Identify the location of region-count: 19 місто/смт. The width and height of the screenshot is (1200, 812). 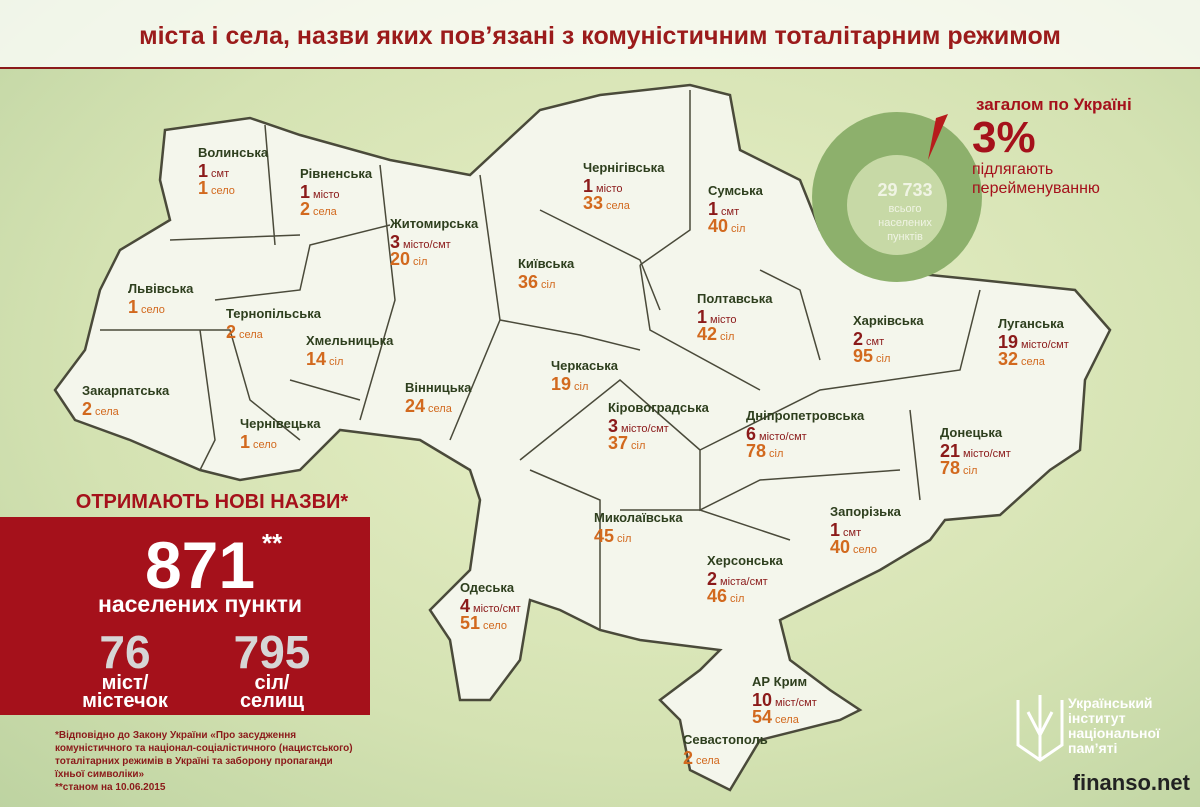
(1033, 342).